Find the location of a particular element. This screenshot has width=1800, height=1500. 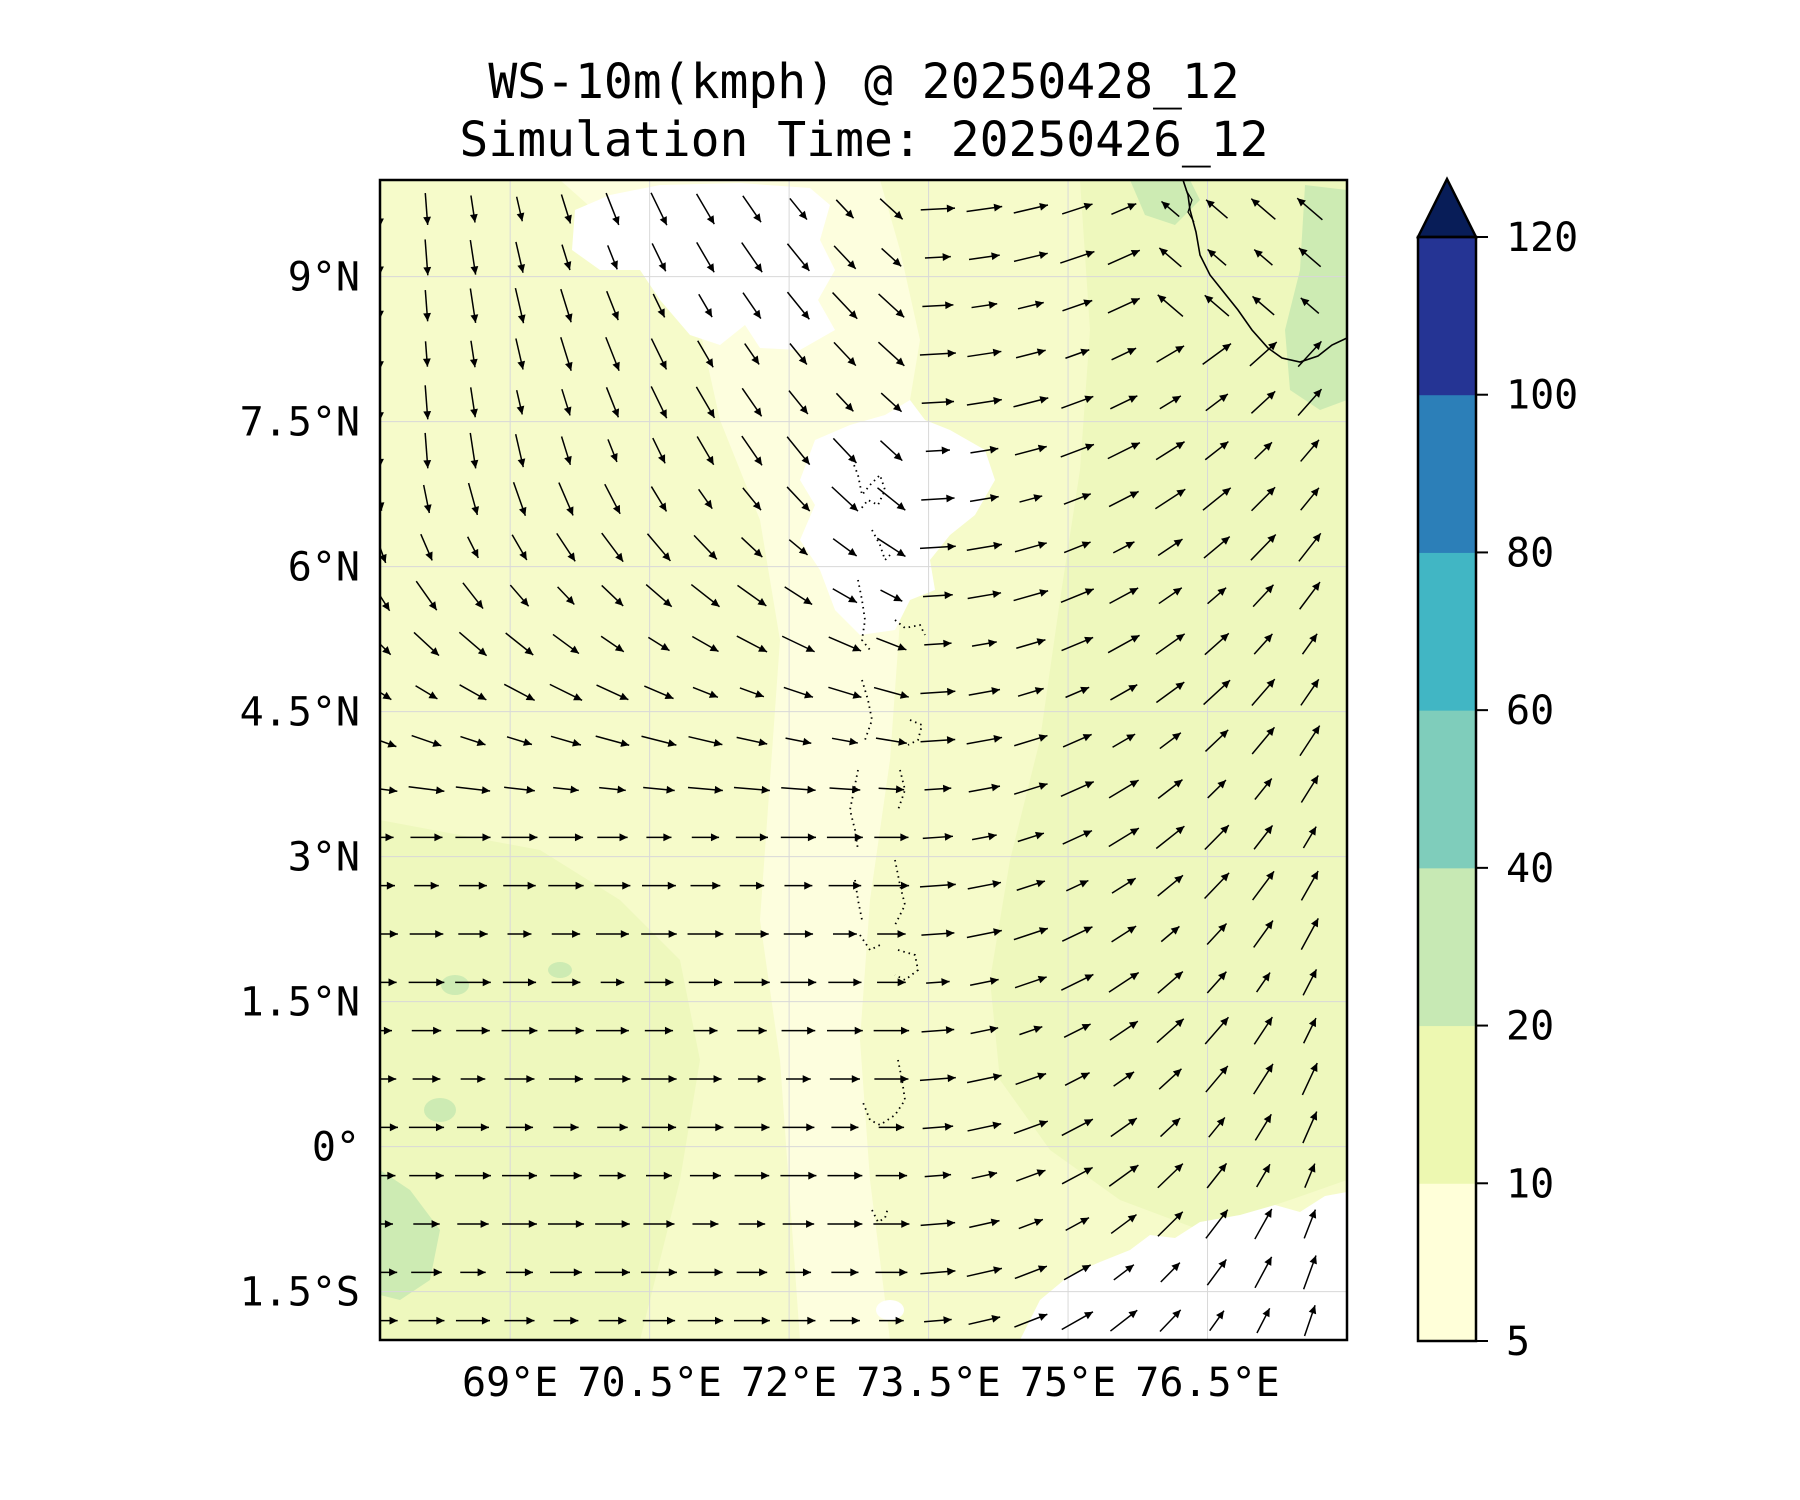

atoll-outline is located at coordinates (910, 627).